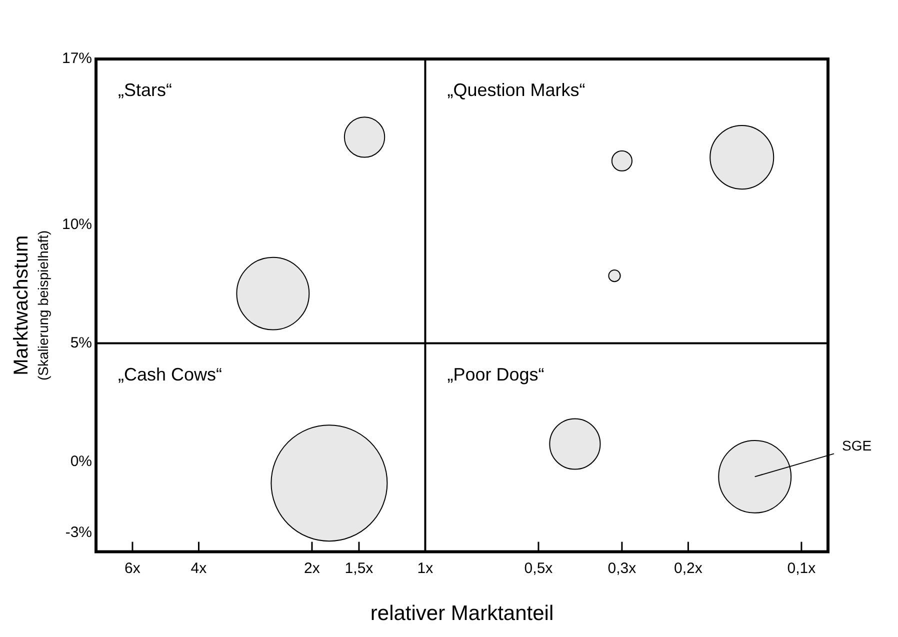 This screenshot has width=898, height=637. What do you see at coordinates (170, 374) in the screenshot?
I see `annotation: „Cash Cows“` at bounding box center [170, 374].